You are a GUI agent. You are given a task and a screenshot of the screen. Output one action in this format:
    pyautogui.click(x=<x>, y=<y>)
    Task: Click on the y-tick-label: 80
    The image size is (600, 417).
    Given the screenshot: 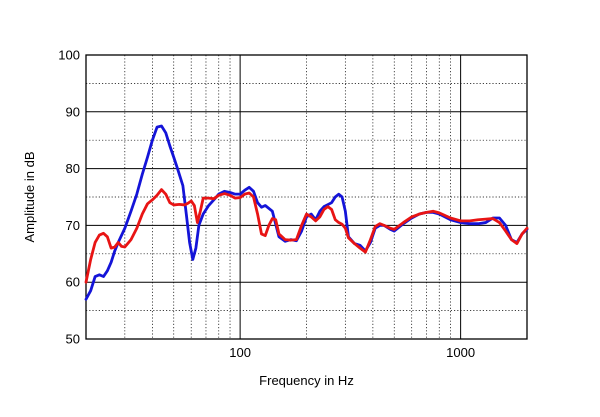 What is the action you would take?
    pyautogui.click(x=73, y=168)
    